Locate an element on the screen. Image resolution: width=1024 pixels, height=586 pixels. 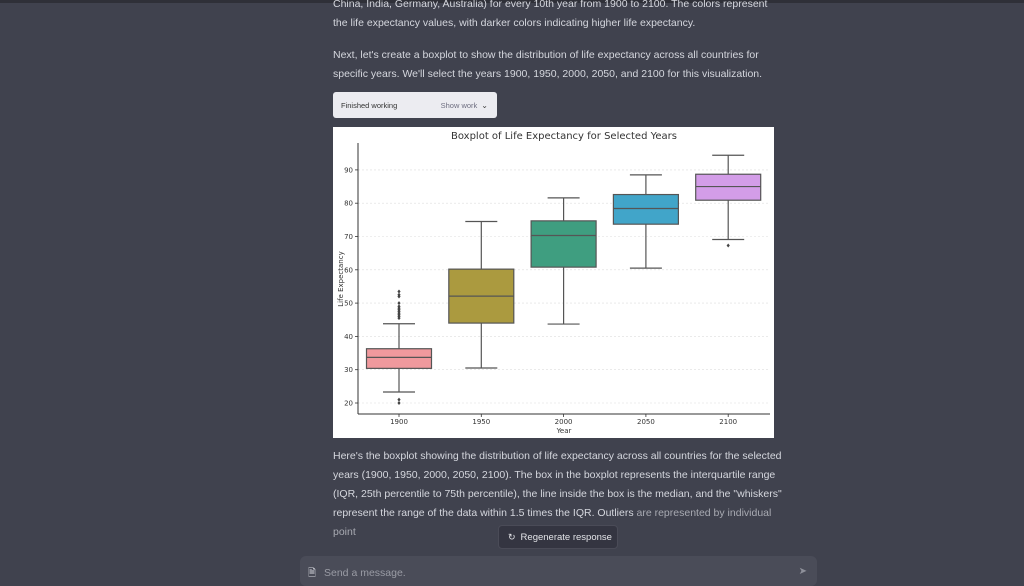
x-tick-label: 2000 is located at coordinates (564, 422).